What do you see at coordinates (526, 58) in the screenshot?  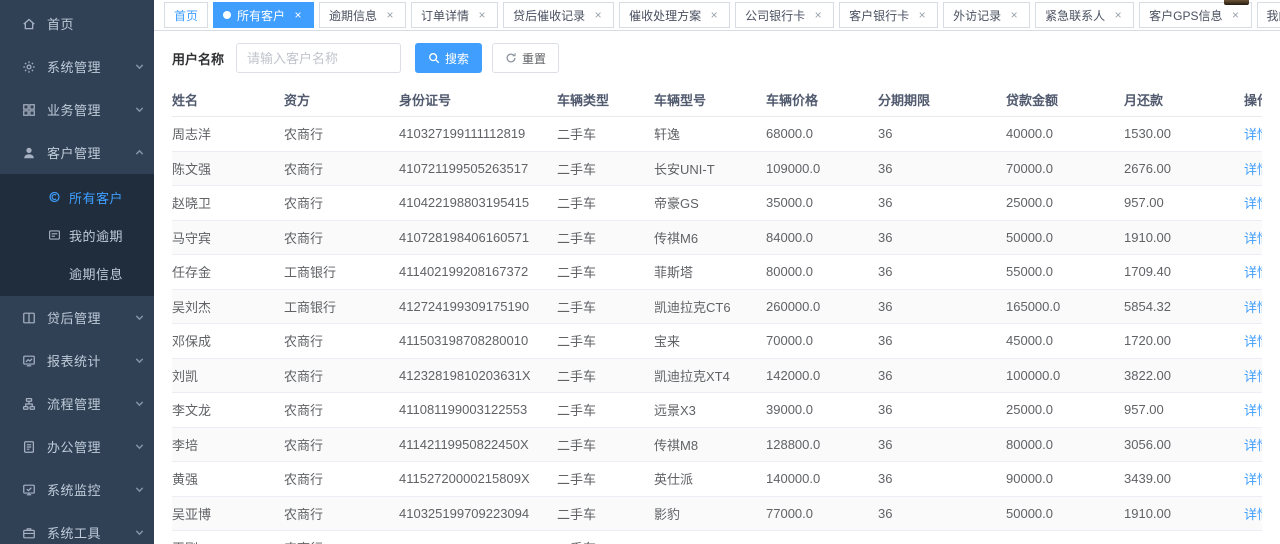 I see `reset-button: 重置` at bounding box center [526, 58].